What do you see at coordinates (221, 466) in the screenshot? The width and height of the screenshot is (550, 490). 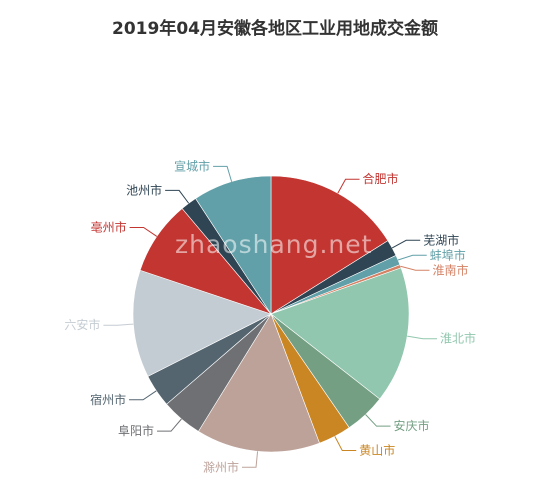 I see `slice-label: 滁州市` at bounding box center [221, 466].